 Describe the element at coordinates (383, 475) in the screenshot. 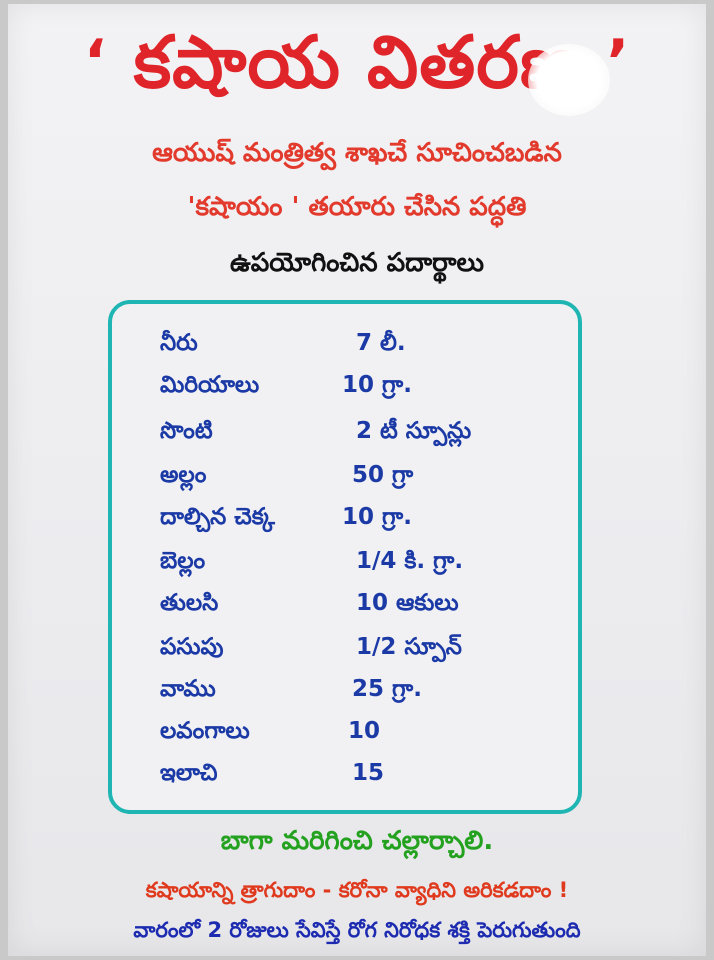

I see `ingredient-qty: 50 గ్రా` at that location.